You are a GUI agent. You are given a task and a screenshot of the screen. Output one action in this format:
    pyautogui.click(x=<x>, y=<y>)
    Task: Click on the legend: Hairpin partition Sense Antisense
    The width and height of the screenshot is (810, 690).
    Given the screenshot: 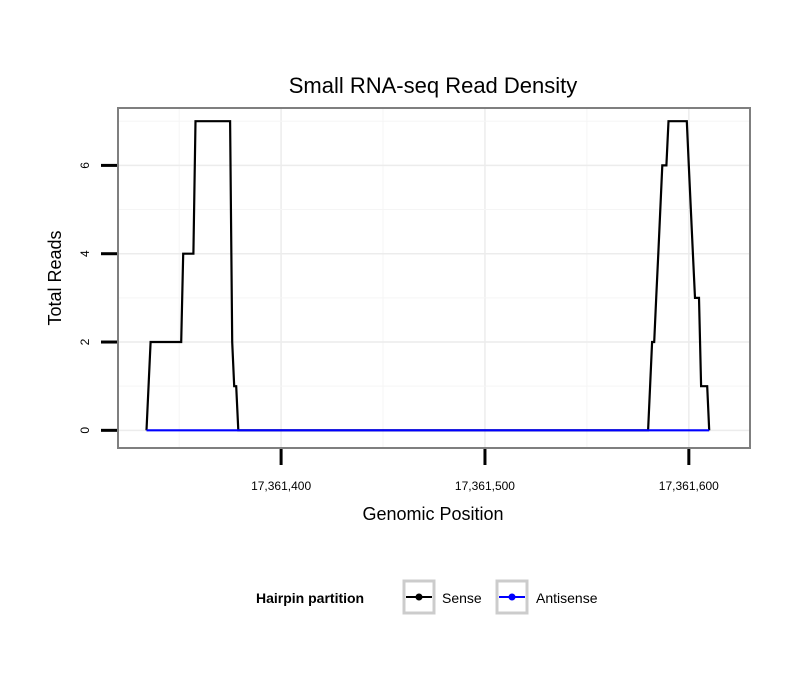 What is the action you would take?
    pyautogui.click(x=427, y=597)
    